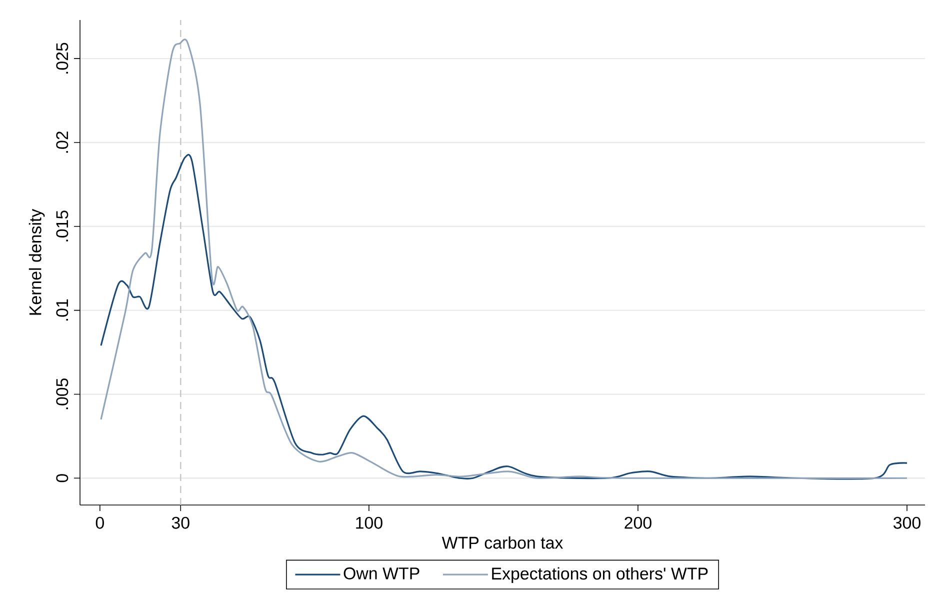 This screenshot has width=943, height=608. Describe the element at coordinates (62, 394) in the screenshot. I see `y-tick-label: .005` at that location.